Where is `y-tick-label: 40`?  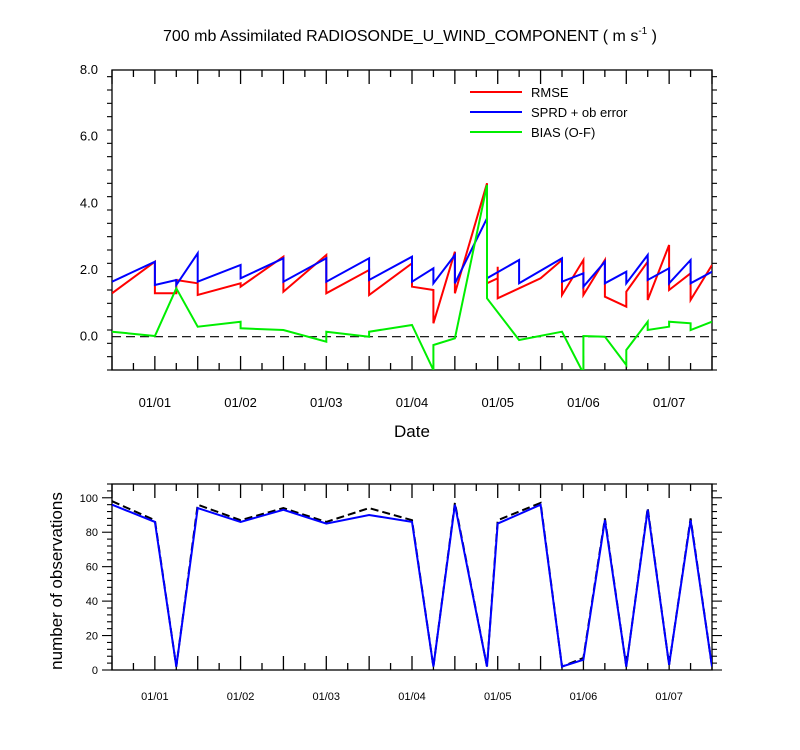 y-tick-label: 40 is located at coordinates (92, 602).